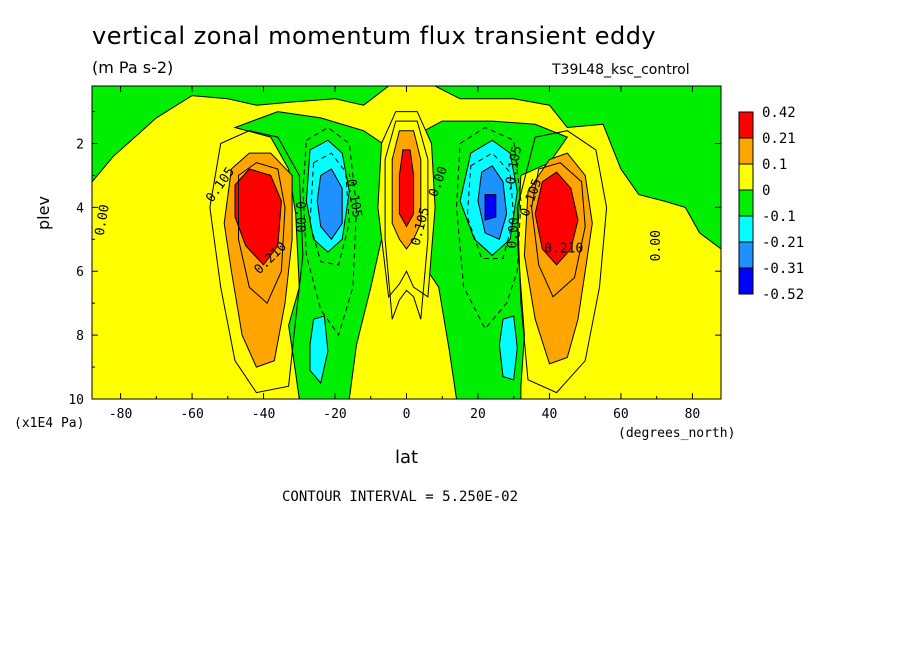  I want to click on contour-label-8: 0.00, so click(514, 233).